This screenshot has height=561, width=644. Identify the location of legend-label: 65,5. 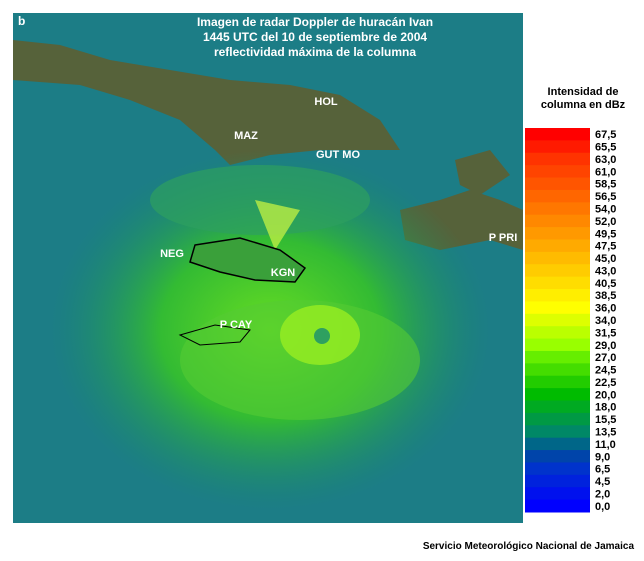
(605, 148).